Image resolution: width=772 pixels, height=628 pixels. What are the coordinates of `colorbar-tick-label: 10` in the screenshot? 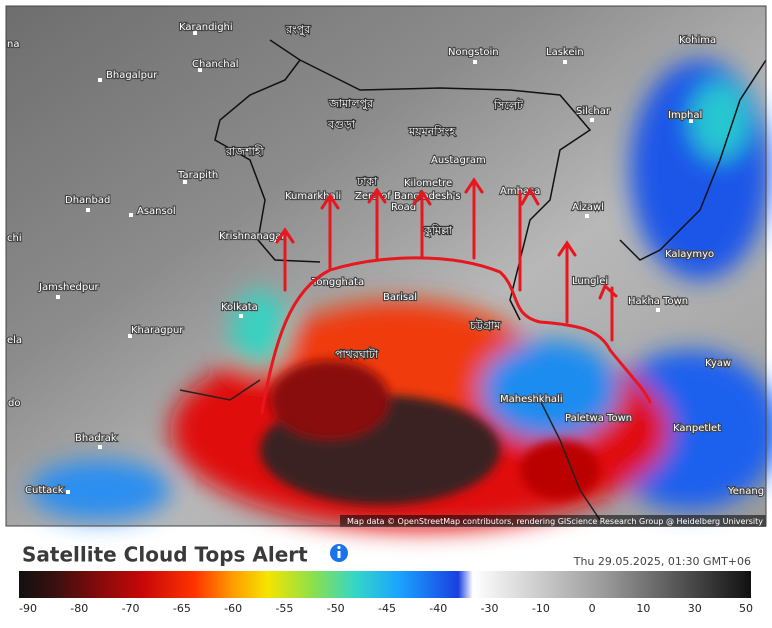 It's located at (643, 608).